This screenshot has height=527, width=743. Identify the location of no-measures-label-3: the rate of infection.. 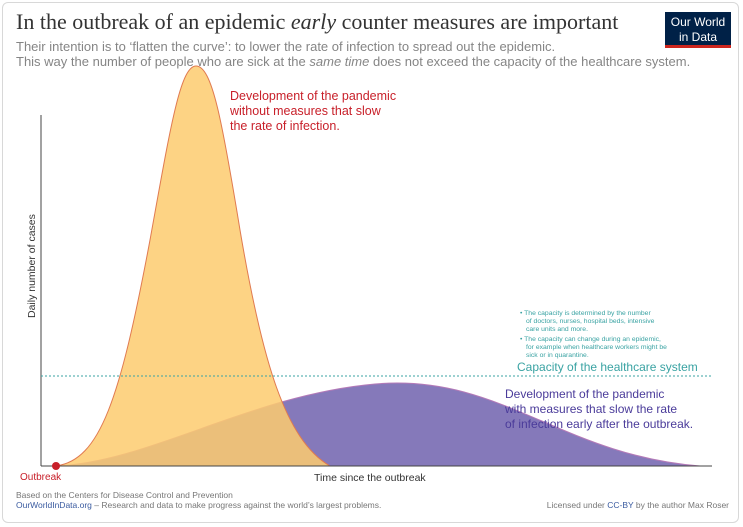
(285, 126).